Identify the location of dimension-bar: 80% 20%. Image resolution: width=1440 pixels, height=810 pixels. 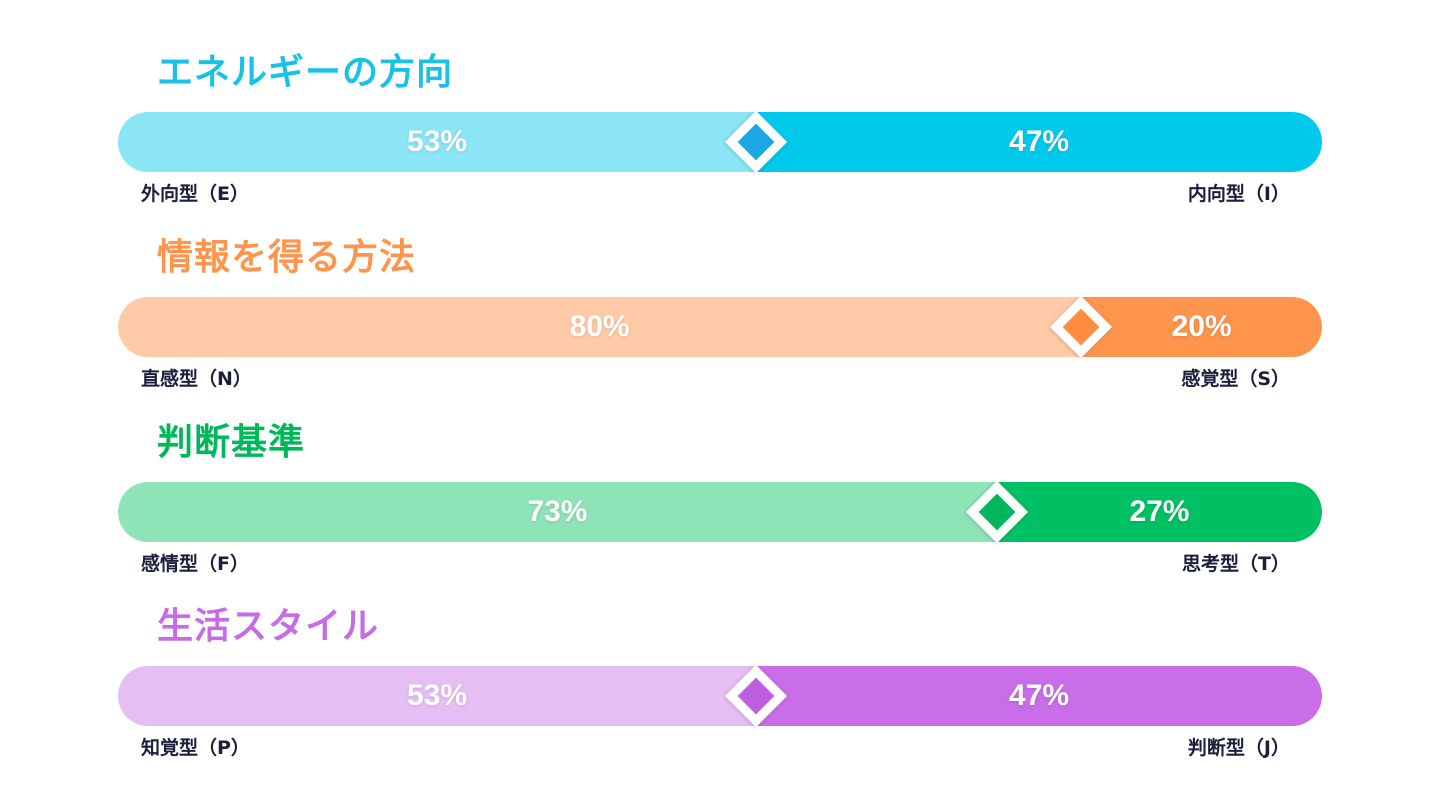
(720, 327).